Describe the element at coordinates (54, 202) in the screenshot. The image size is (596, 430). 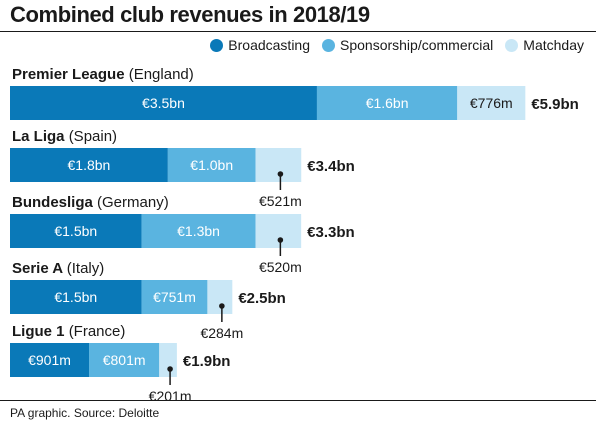
I see `category-name: Bundesliga` at that location.